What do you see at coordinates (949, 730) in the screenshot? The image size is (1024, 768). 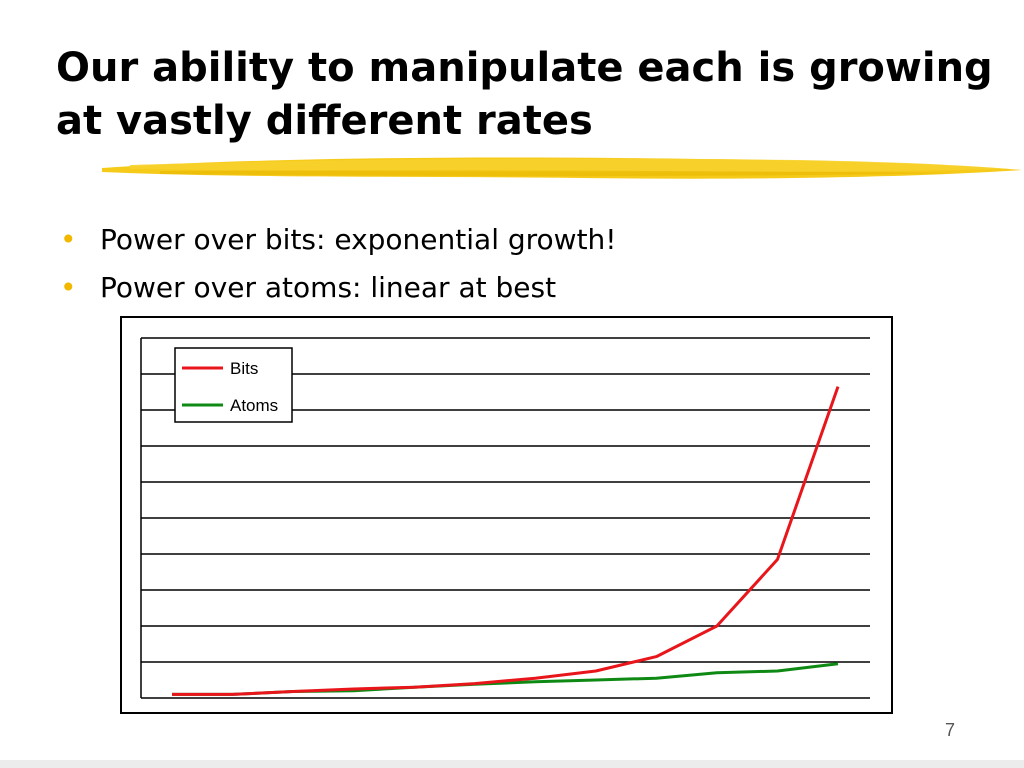 I see `page-number: 7` at bounding box center [949, 730].